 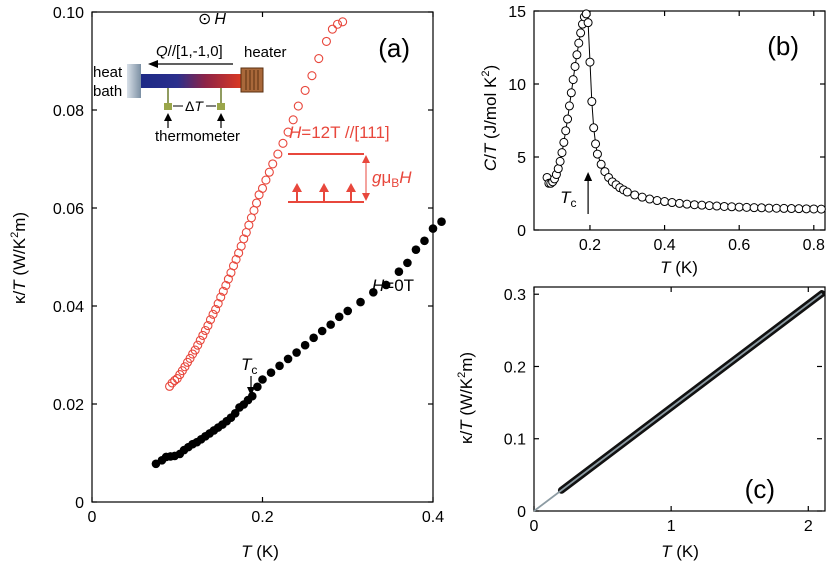 What do you see at coordinates (251, 391) in the screenshot?
I see `panel-a-tc-arrowhead` at bounding box center [251, 391].